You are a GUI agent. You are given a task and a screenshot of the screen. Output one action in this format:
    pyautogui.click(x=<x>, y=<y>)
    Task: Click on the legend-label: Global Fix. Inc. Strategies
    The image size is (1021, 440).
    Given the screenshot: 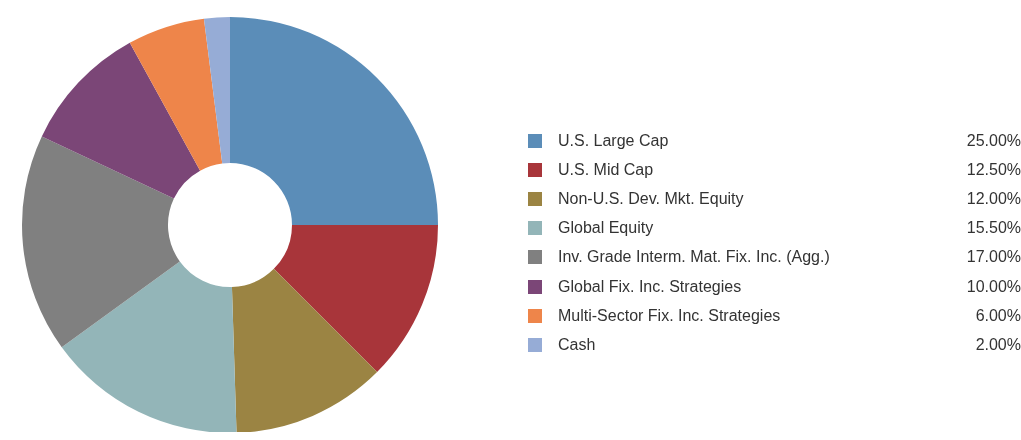 What is the action you would take?
    pyautogui.click(x=650, y=286)
    